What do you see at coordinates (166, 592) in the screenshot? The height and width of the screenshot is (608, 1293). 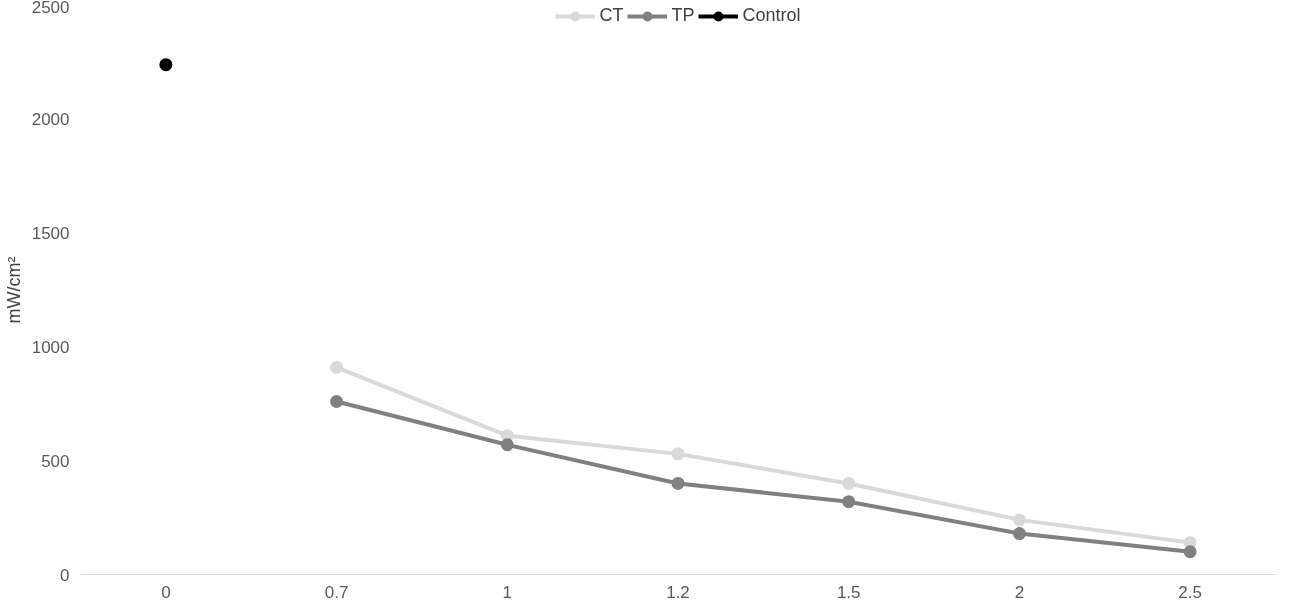 I see `x-tick-label: 0` at bounding box center [166, 592].